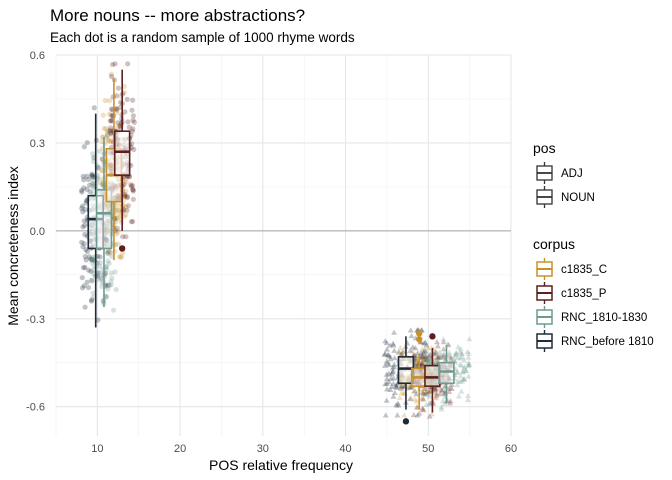 This screenshot has height=480, width=672. I want to click on x-tick-label: 20, so click(180, 449).